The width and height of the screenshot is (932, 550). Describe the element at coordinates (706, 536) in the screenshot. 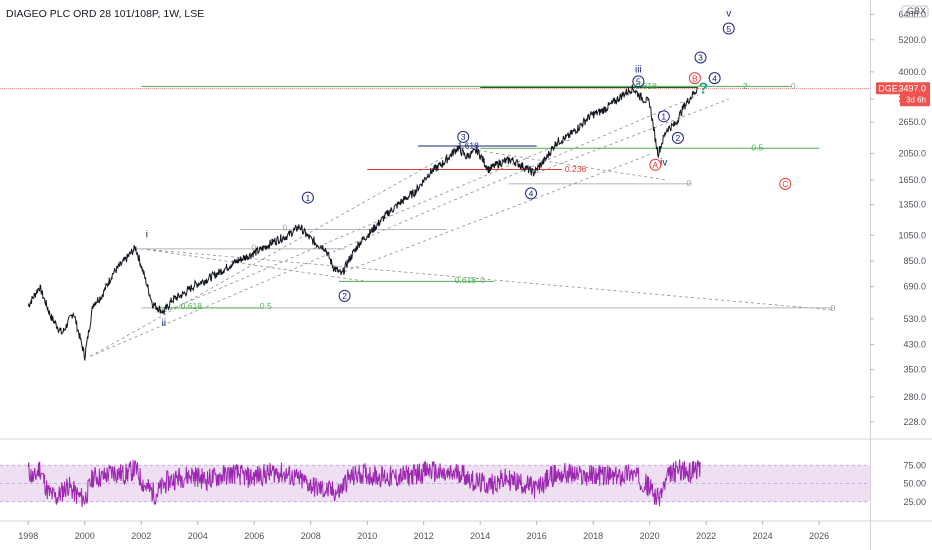

I see `time-tick-label: 2022` at that location.